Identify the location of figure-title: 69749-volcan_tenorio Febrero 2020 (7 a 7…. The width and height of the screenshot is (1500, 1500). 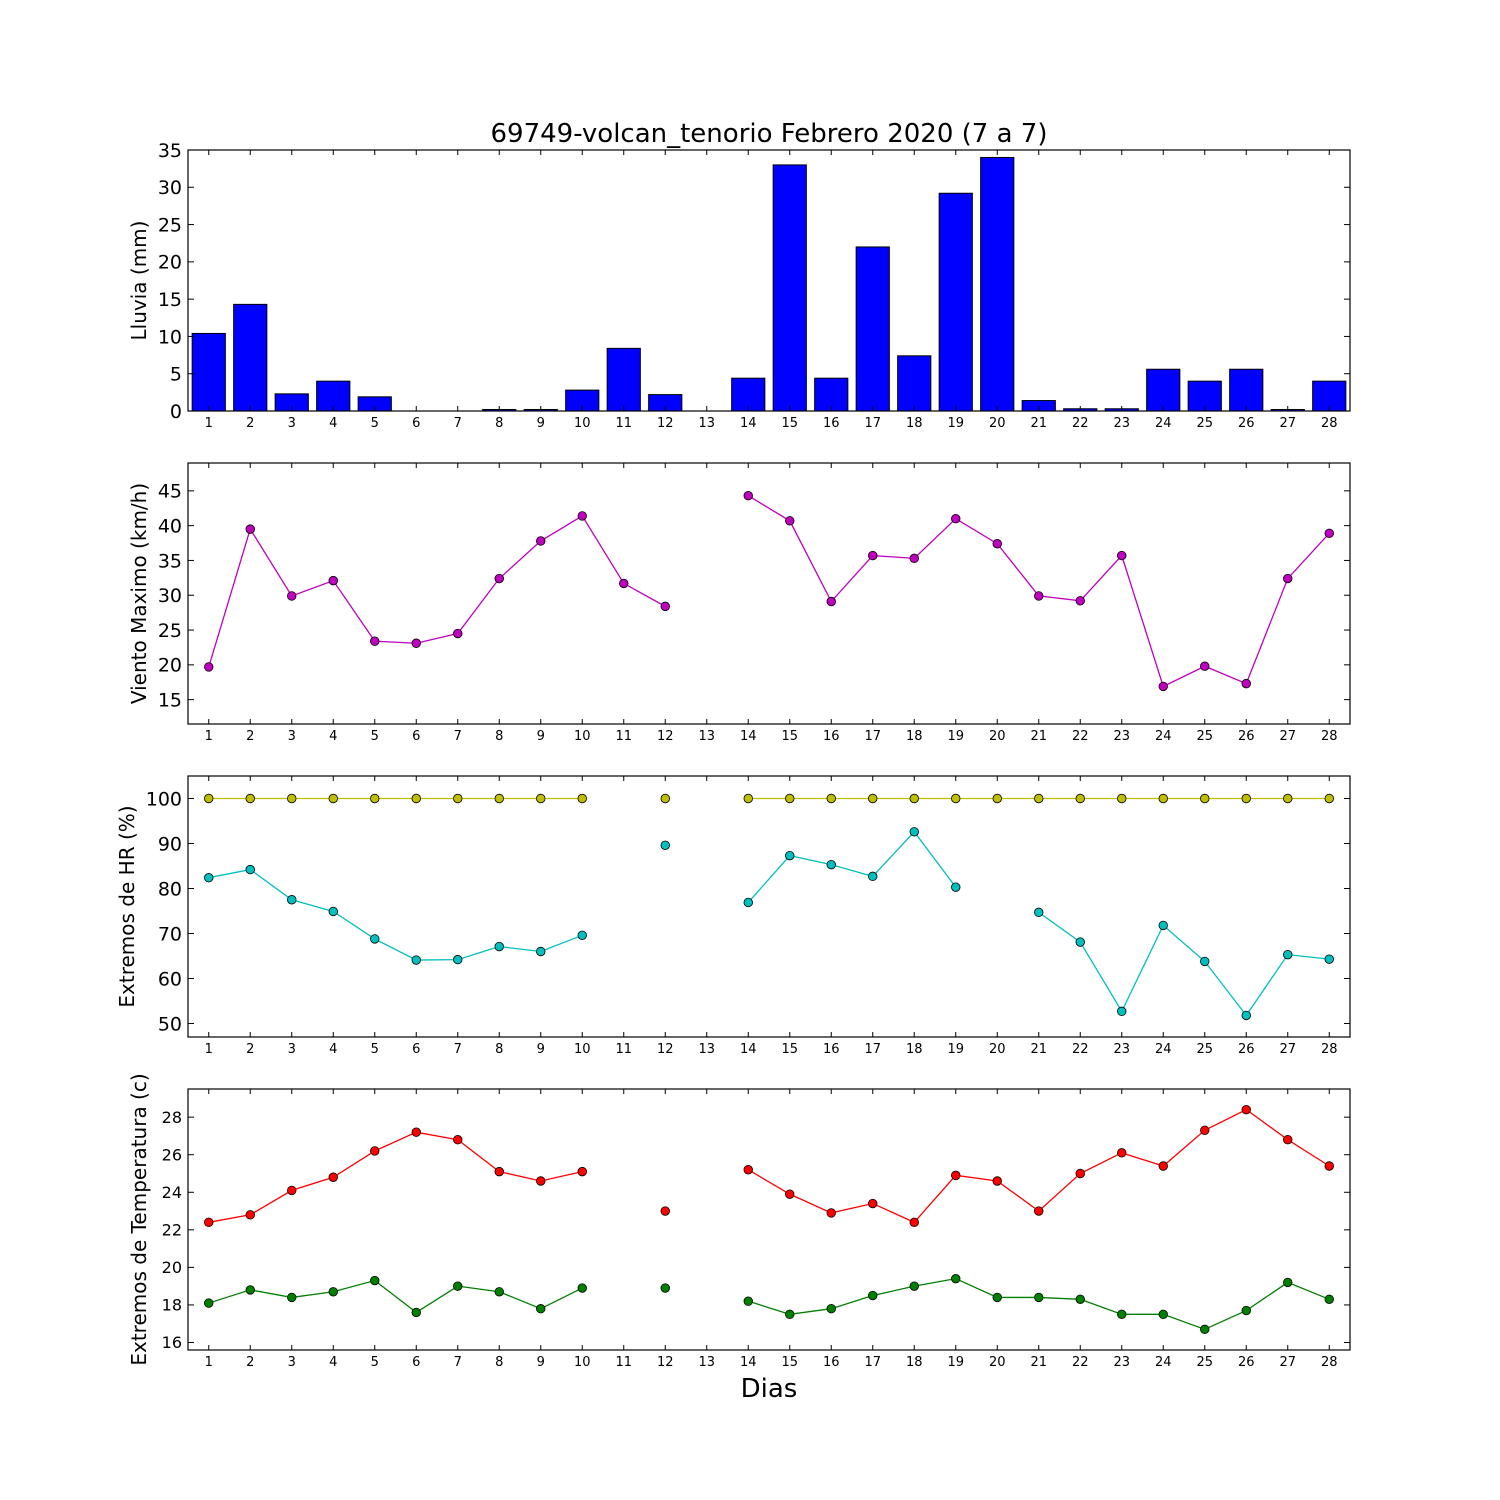
(769, 134).